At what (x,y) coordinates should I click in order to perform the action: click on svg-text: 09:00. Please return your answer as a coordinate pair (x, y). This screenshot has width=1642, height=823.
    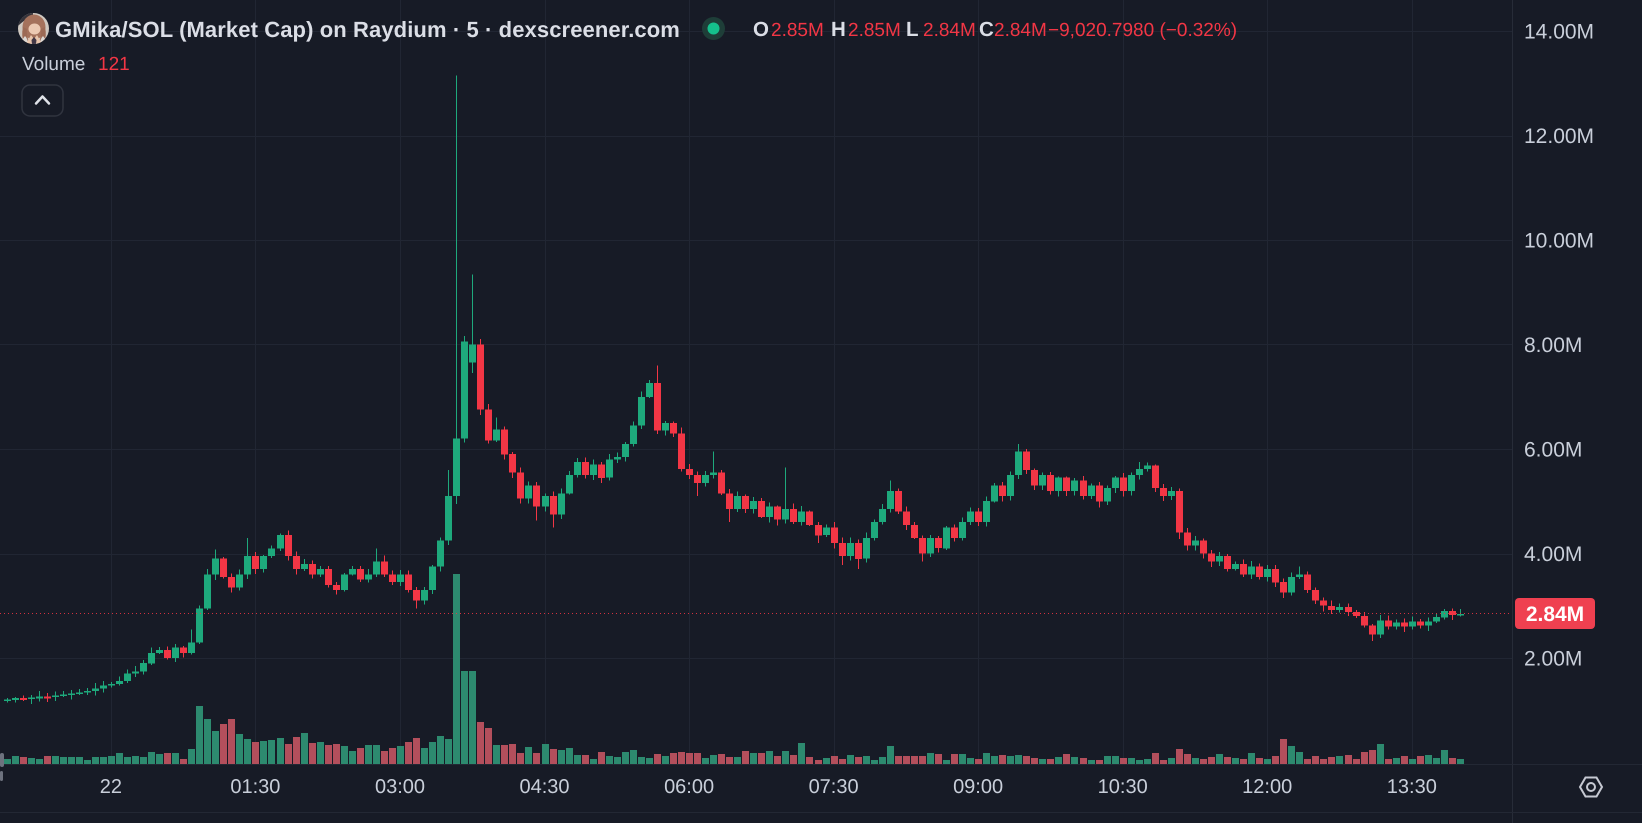
    Looking at the image, I should click on (978, 787).